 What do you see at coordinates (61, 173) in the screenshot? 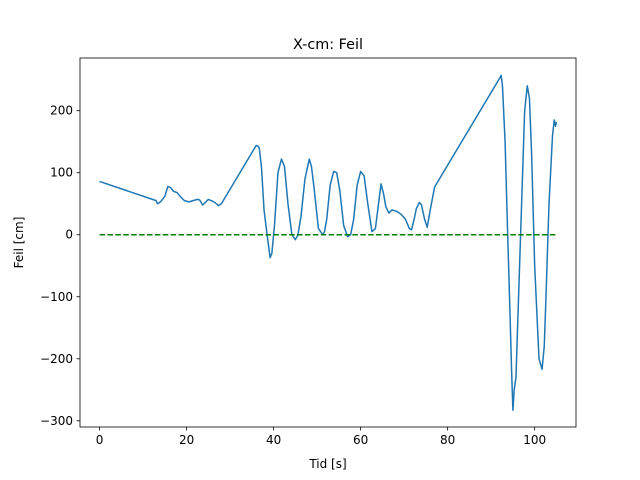
I see `y-tick-label: 100` at bounding box center [61, 173].